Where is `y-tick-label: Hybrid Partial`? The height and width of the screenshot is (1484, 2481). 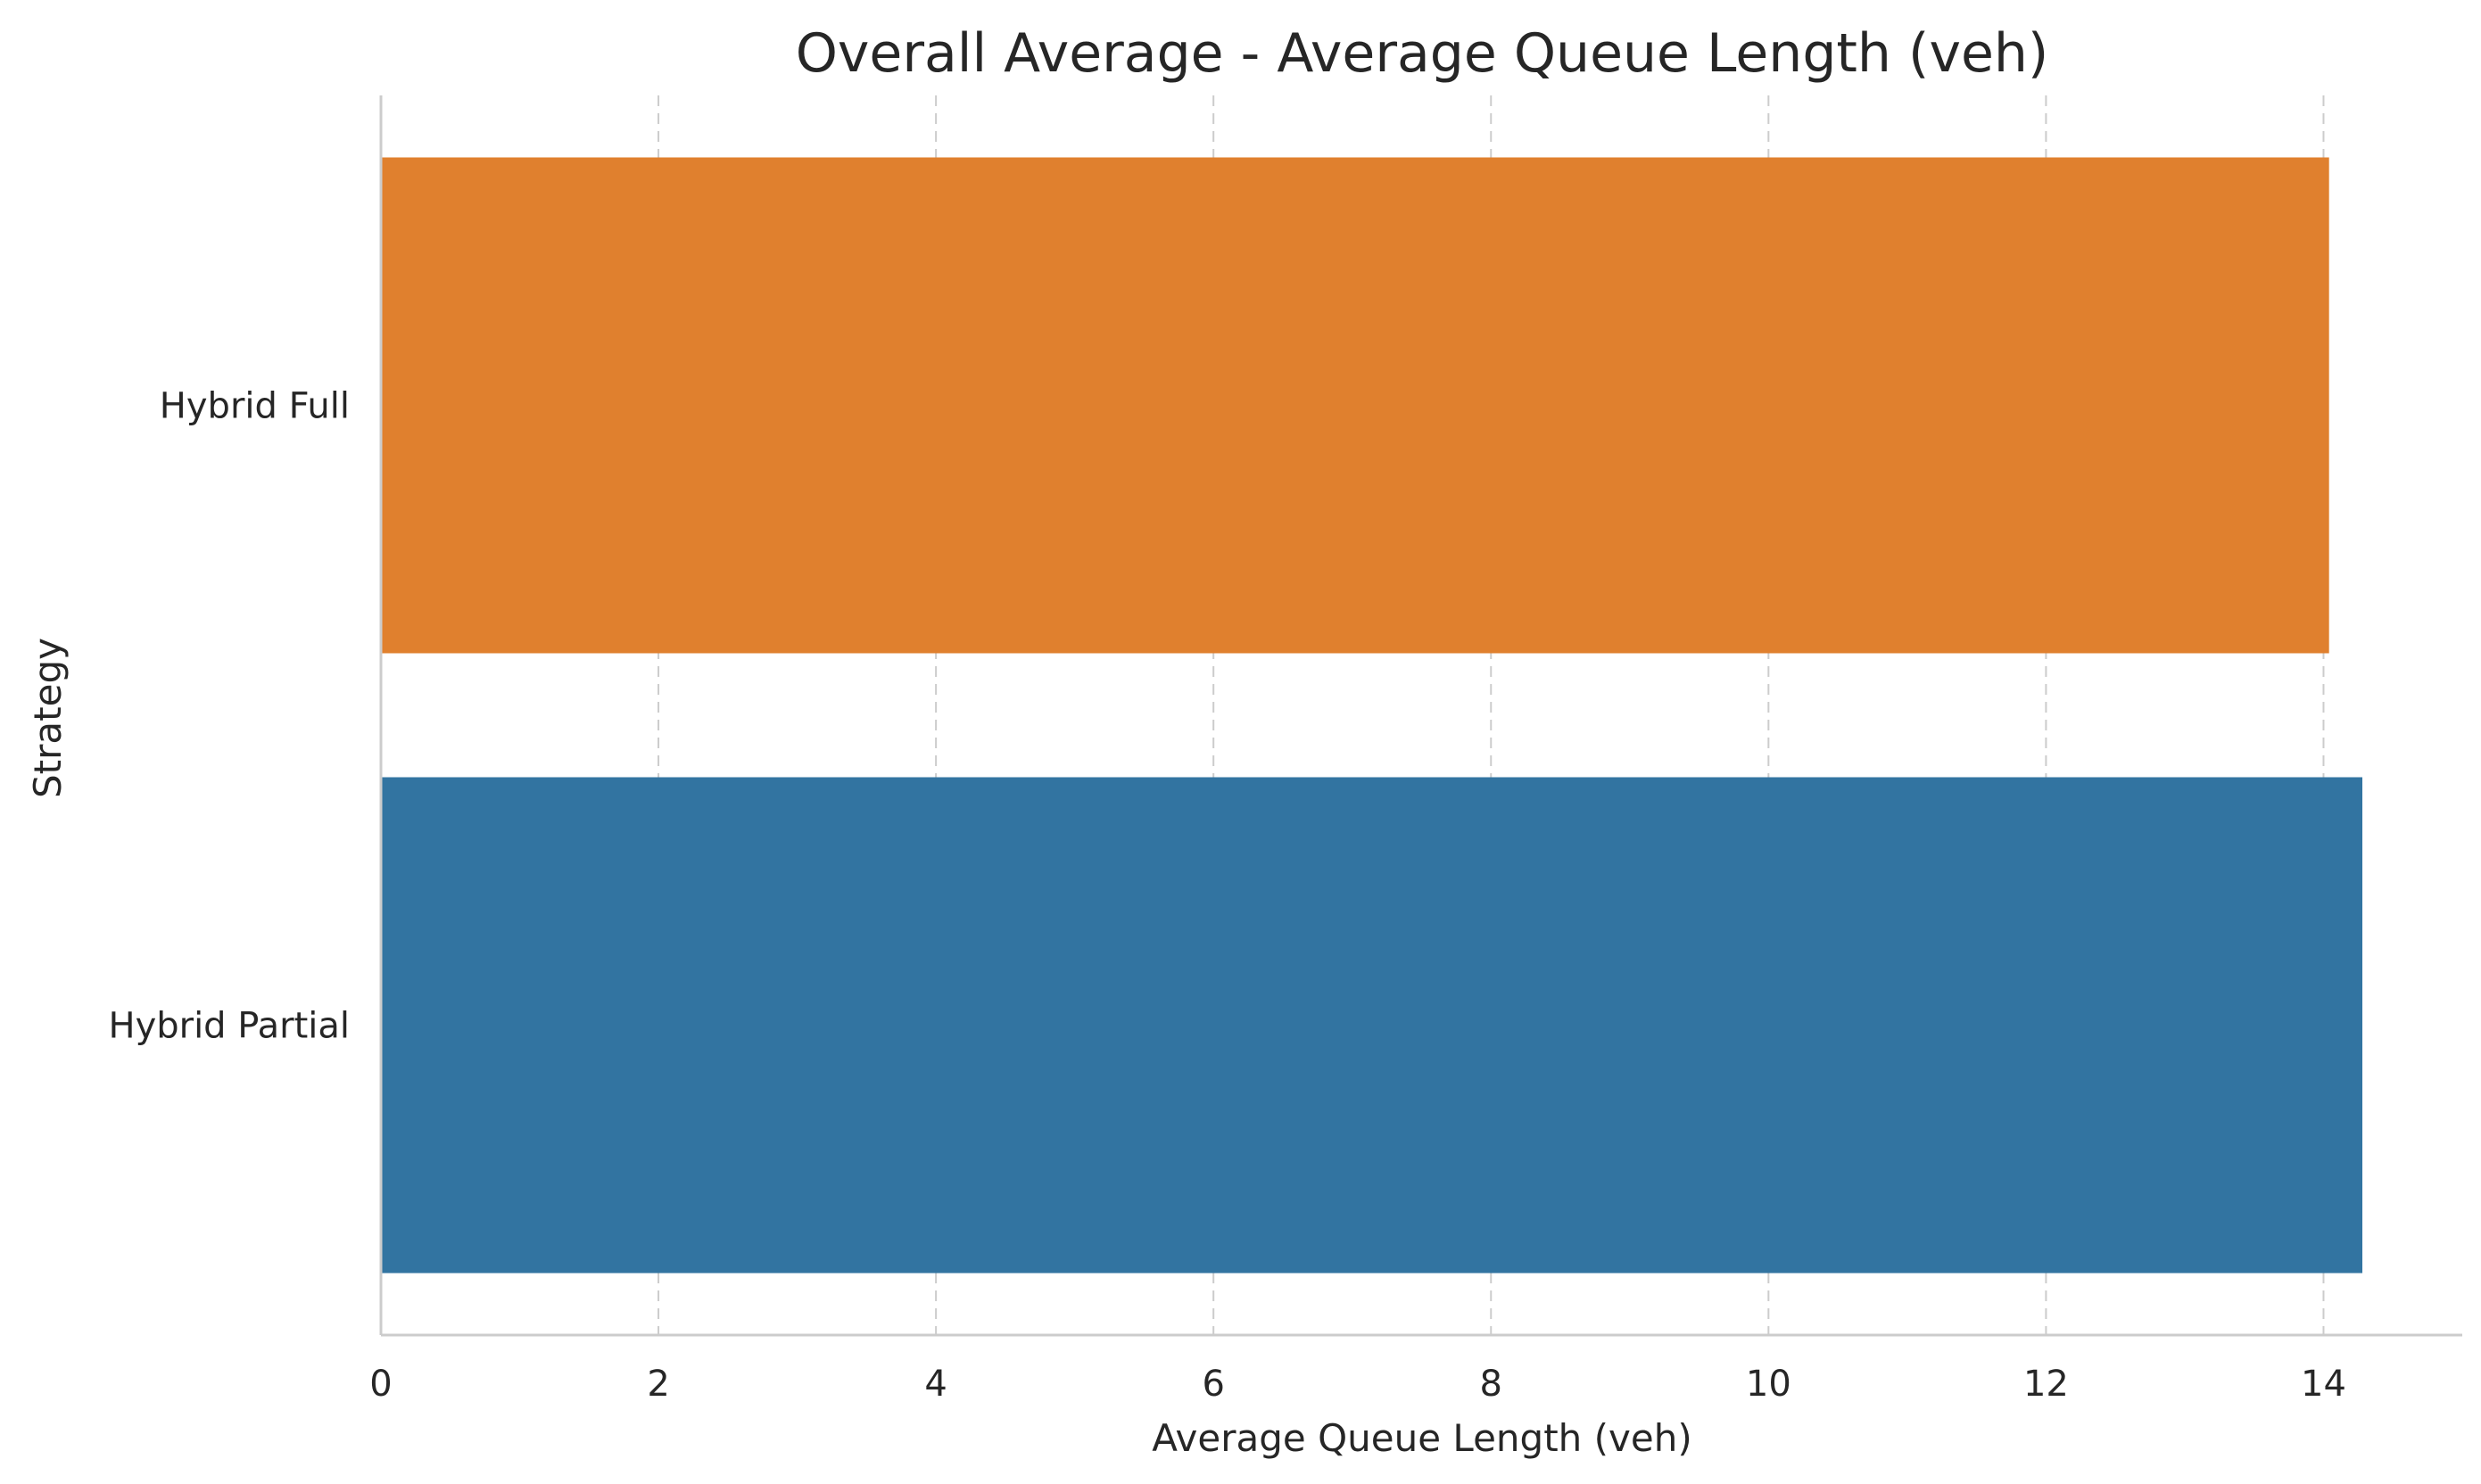
y-tick-label: Hybrid Partial is located at coordinates (229, 1027).